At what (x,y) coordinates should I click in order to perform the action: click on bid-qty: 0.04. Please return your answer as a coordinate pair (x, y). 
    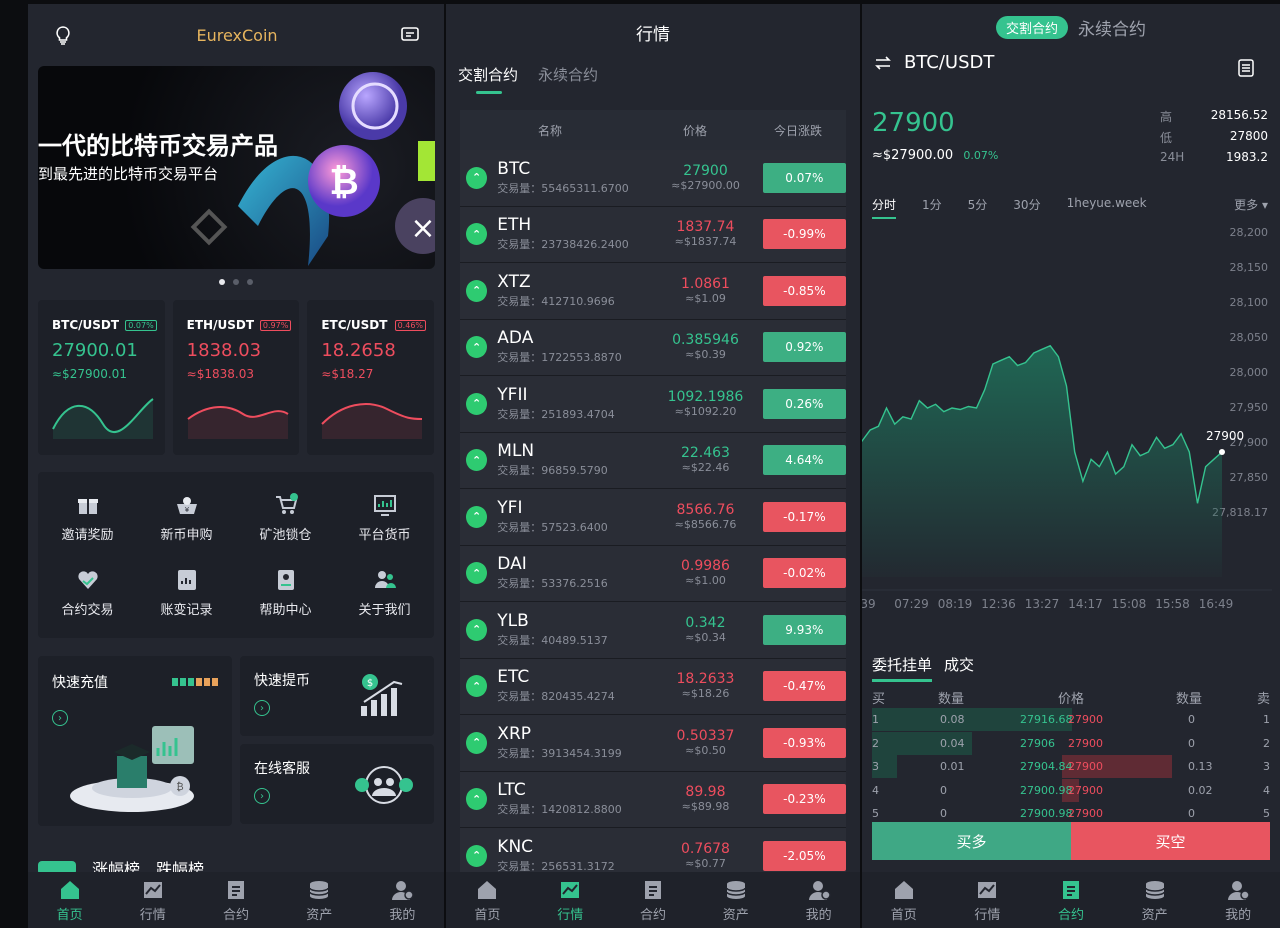
    Looking at the image, I should click on (952, 743).